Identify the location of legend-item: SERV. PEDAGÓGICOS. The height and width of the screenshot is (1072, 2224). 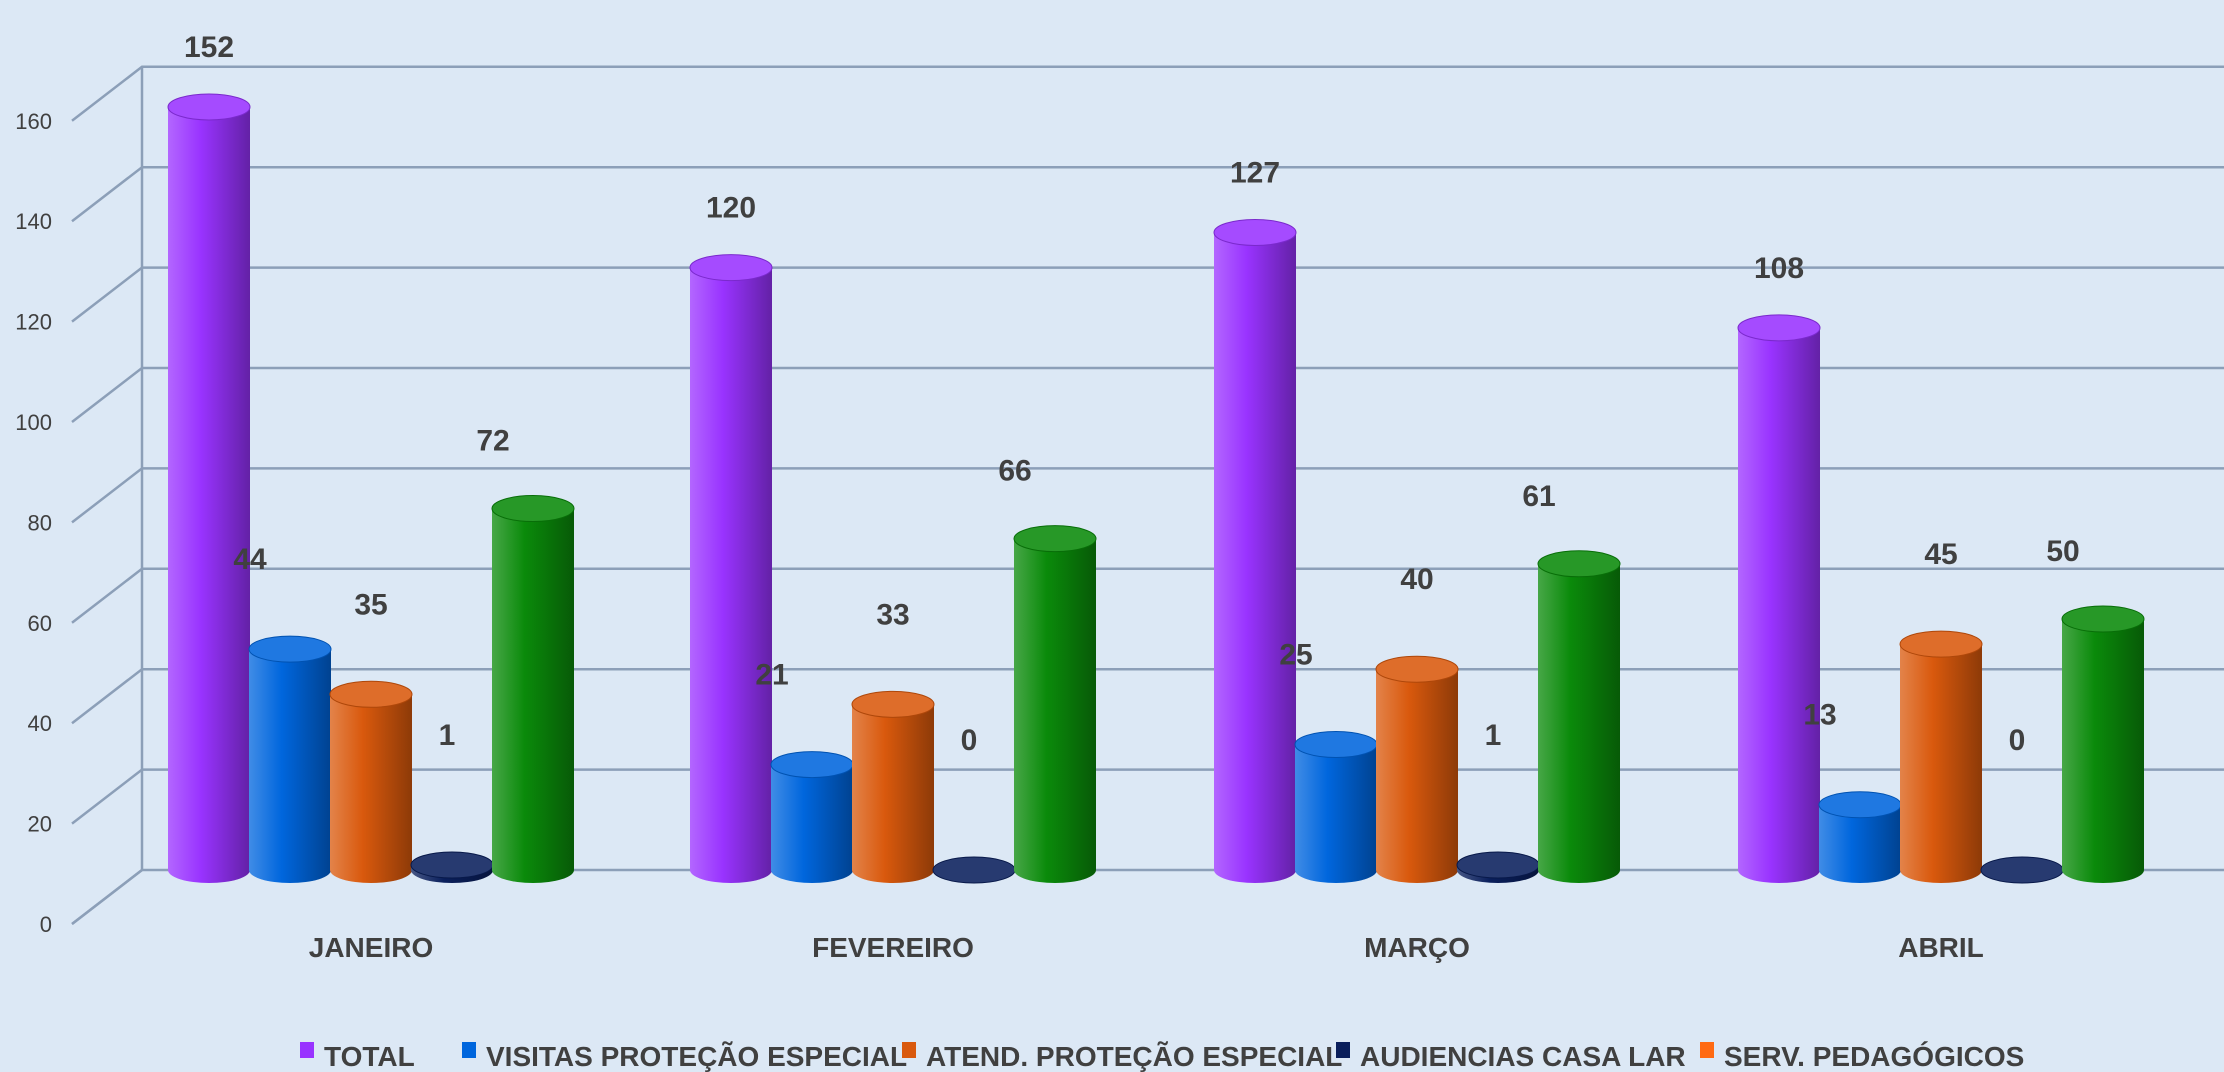
(1862, 1056).